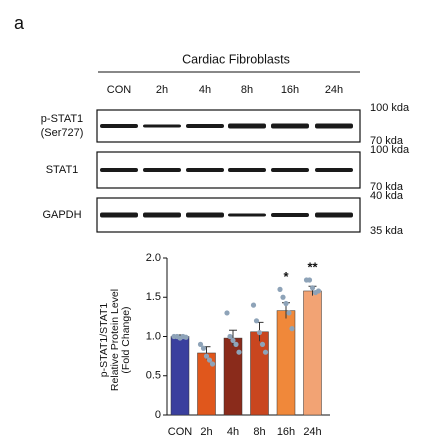  Describe the element at coordinates (153, 297) in the screenshot. I see `y-tick-label: 1.5` at that location.